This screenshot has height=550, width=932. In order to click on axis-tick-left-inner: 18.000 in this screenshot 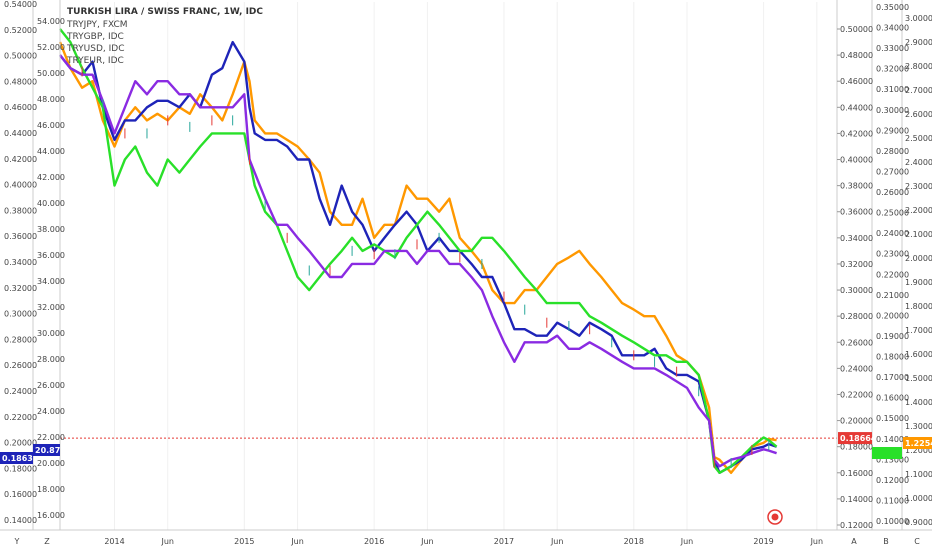, I will do `click(51, 489)`.